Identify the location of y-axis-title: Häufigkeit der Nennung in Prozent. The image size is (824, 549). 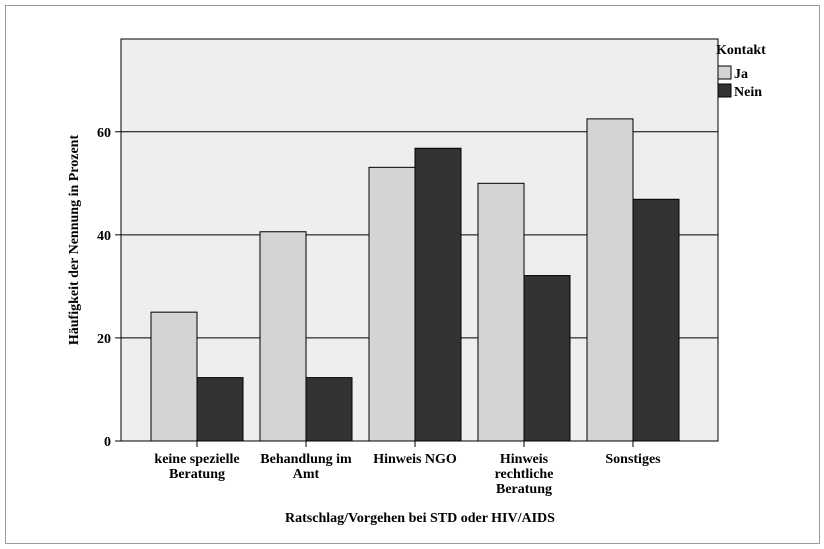
(74, 240).